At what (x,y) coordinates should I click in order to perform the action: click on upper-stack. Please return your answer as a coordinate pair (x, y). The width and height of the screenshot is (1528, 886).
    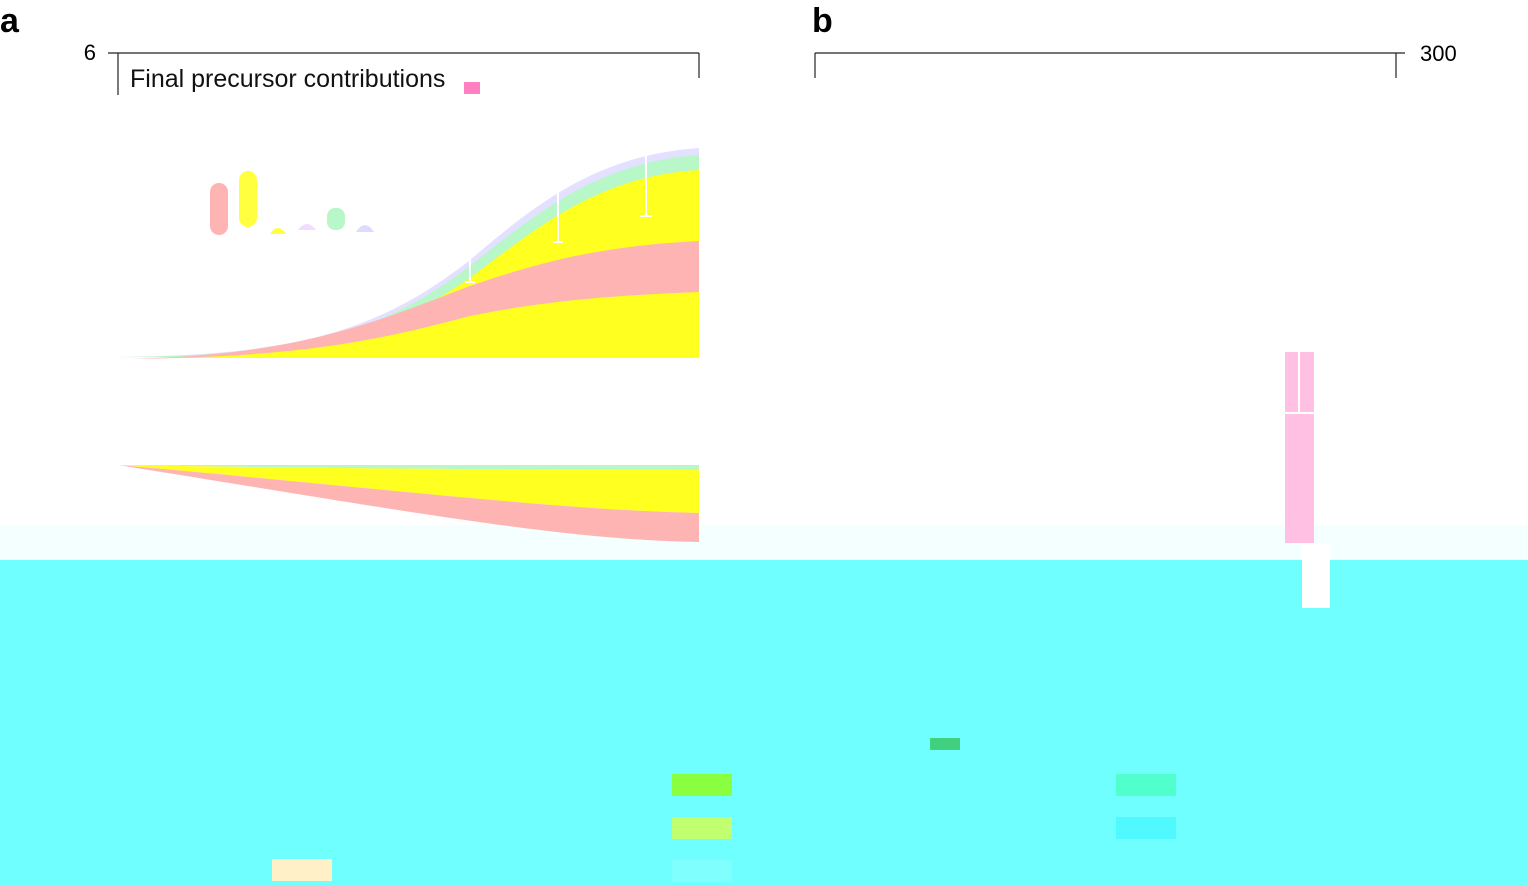
    Looking at the image, I should click on (408, 253).